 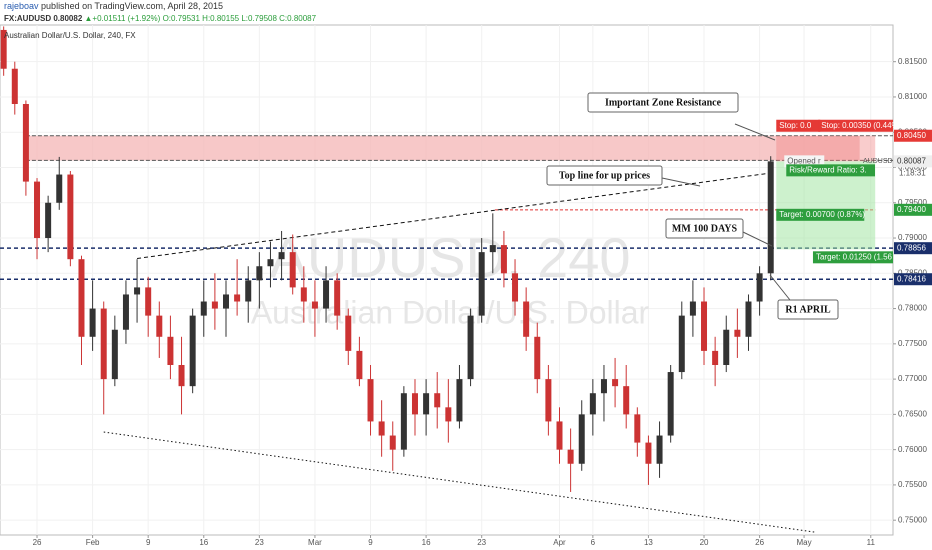 I want to click on rr-text: Risk/Reward Ratio: 3., so click(x=827, y=169).